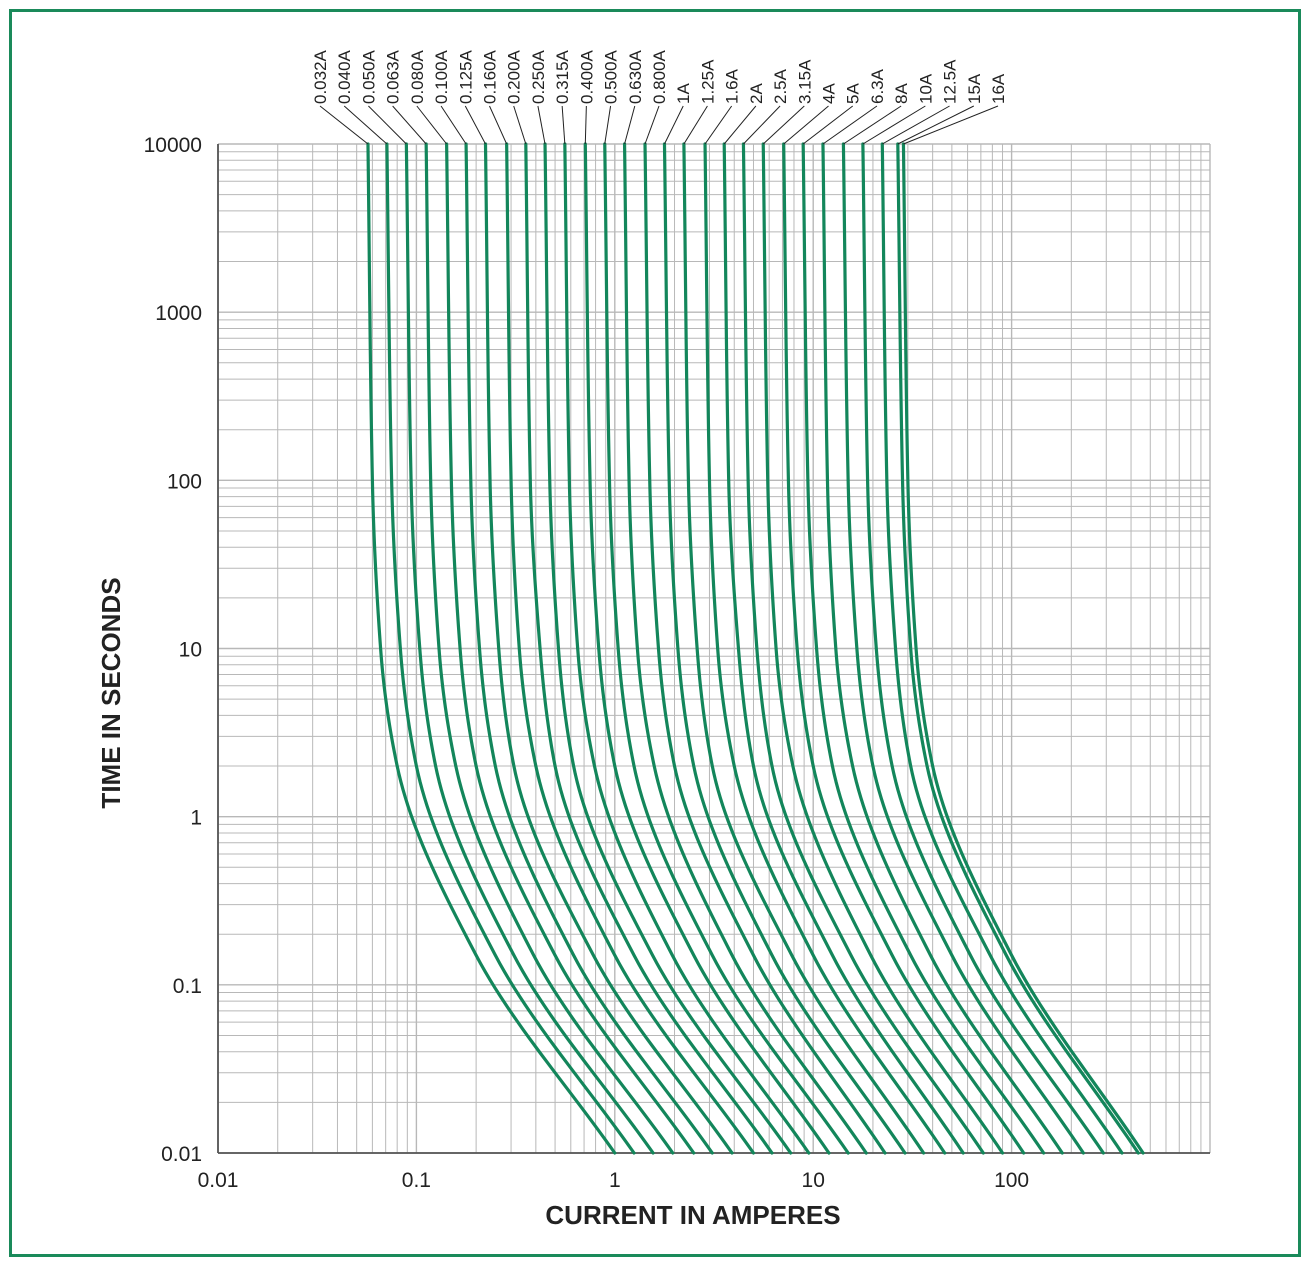 This screenshot has height=1267, width=1313. What do you see at coordinates (190, 650) in the screenshot?
I see `y-tick-label: 10` at bounding box center [190, 650].